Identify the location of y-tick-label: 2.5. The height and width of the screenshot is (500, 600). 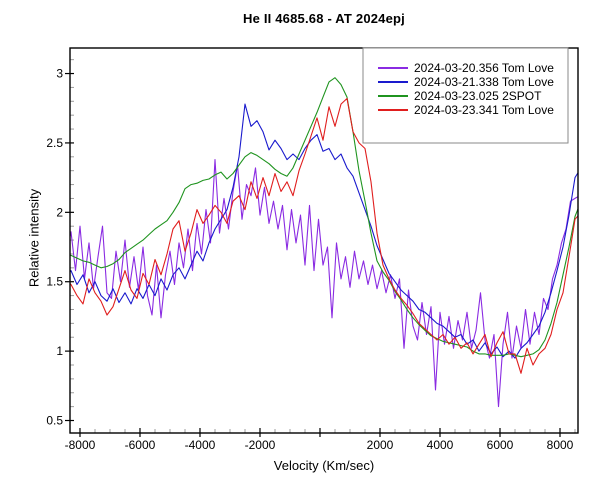
(54, 143).